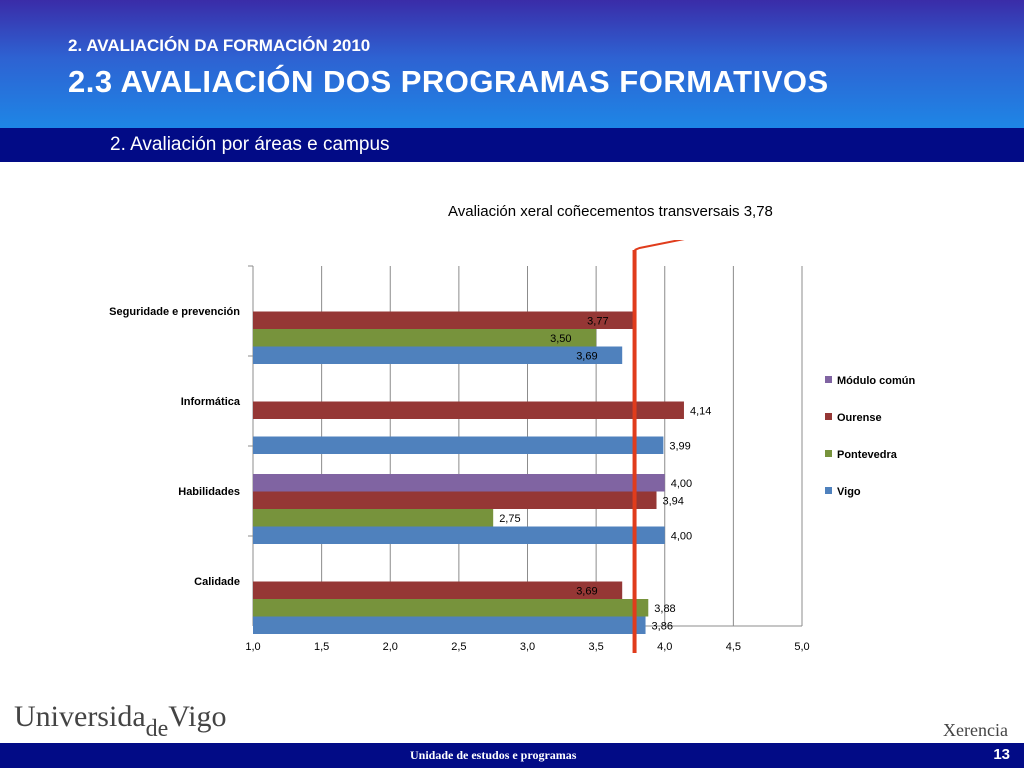 This screenshot has height=768, width=1024. What do you see at coordinates (493, 755) in the screenshot?
I see `footer-unit: Unidade de estudos e programas` at bounding box center [493, 755].